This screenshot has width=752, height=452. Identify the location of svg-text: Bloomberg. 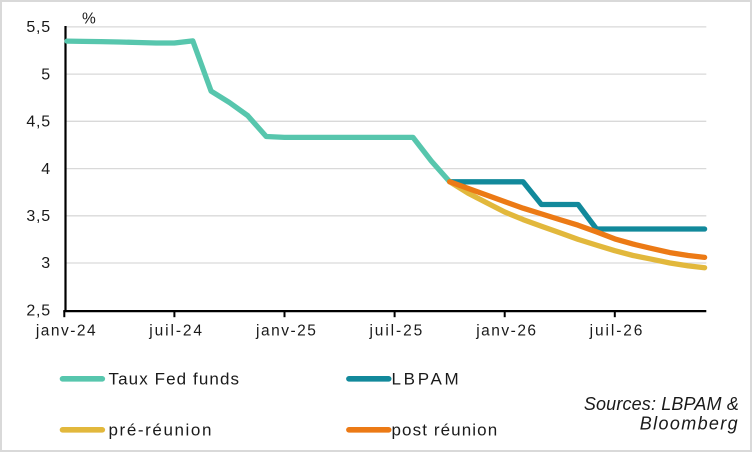
(689, 423).